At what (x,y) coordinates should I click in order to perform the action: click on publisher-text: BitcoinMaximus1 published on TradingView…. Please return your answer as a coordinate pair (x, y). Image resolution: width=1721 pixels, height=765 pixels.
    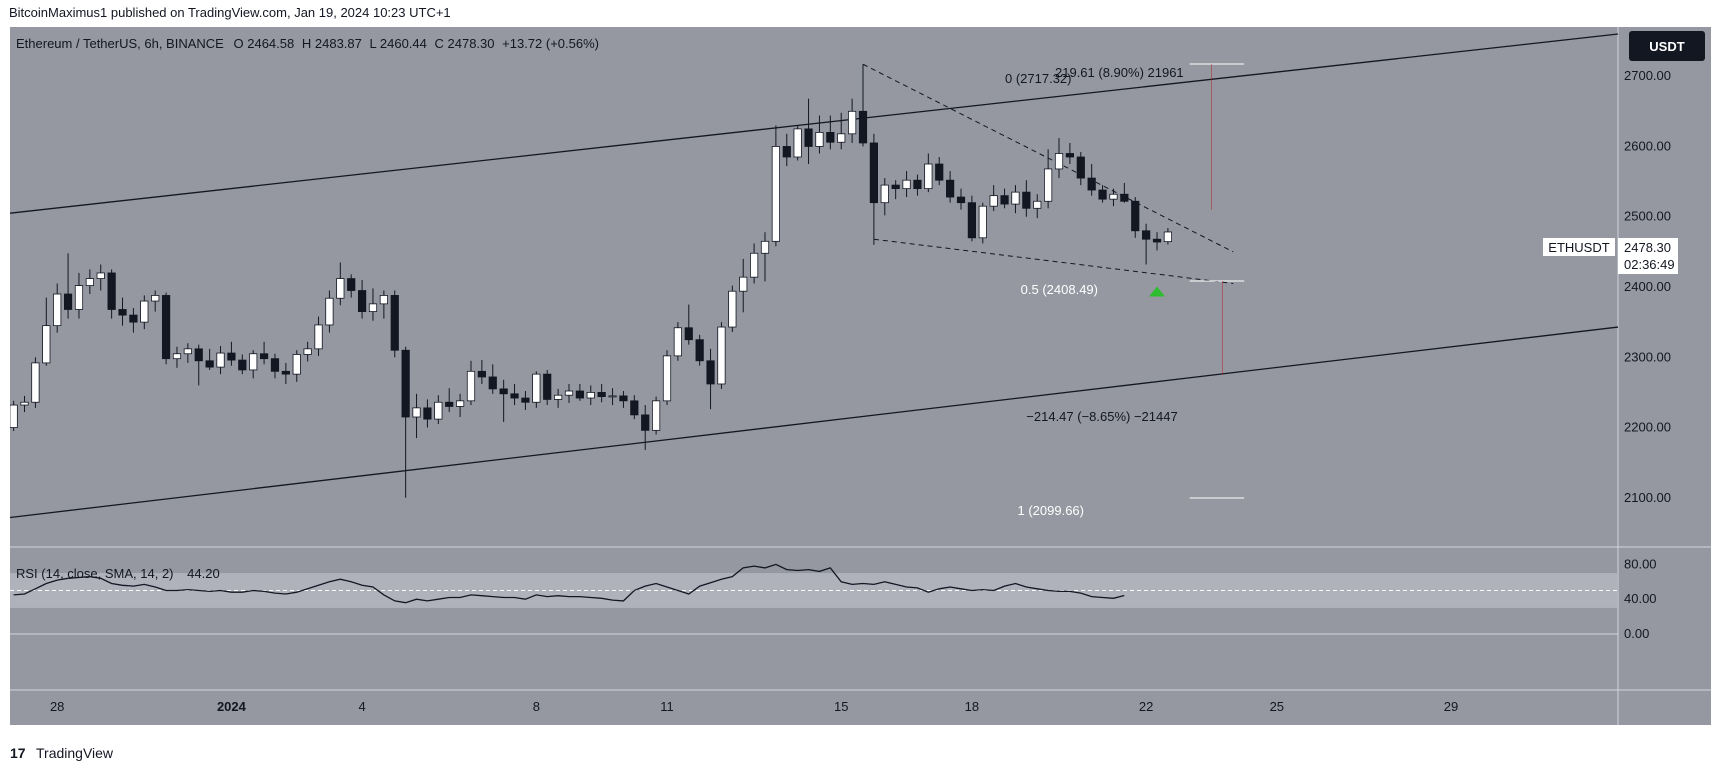
    Looking at the image, I should click on (230, 12).